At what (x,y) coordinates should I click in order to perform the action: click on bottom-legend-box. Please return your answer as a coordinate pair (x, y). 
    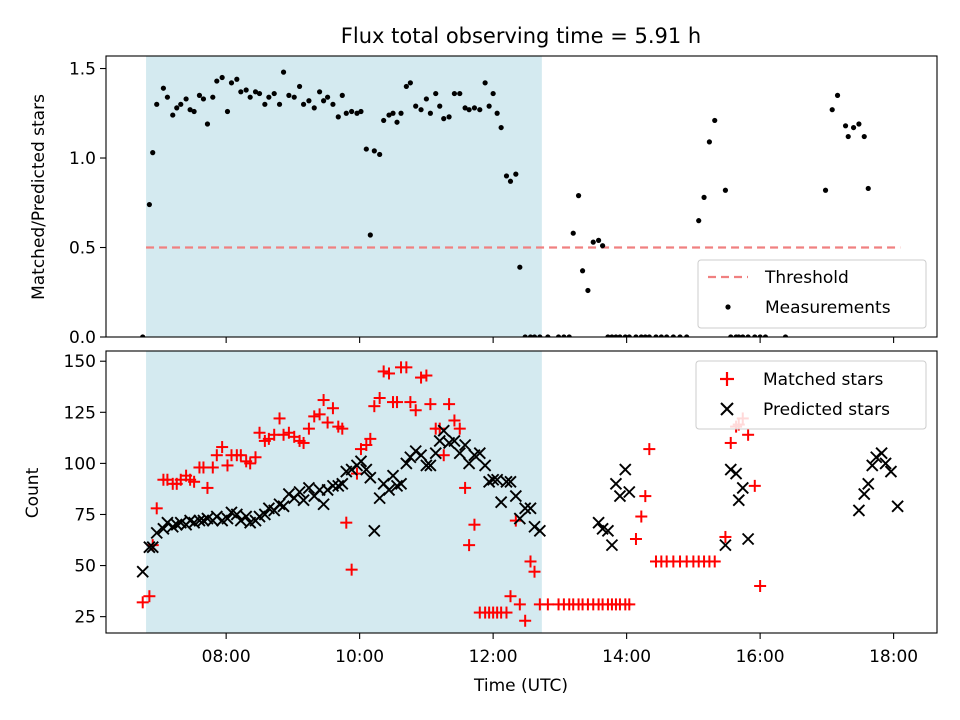
    Looking at the image, I should click on (811, 395).